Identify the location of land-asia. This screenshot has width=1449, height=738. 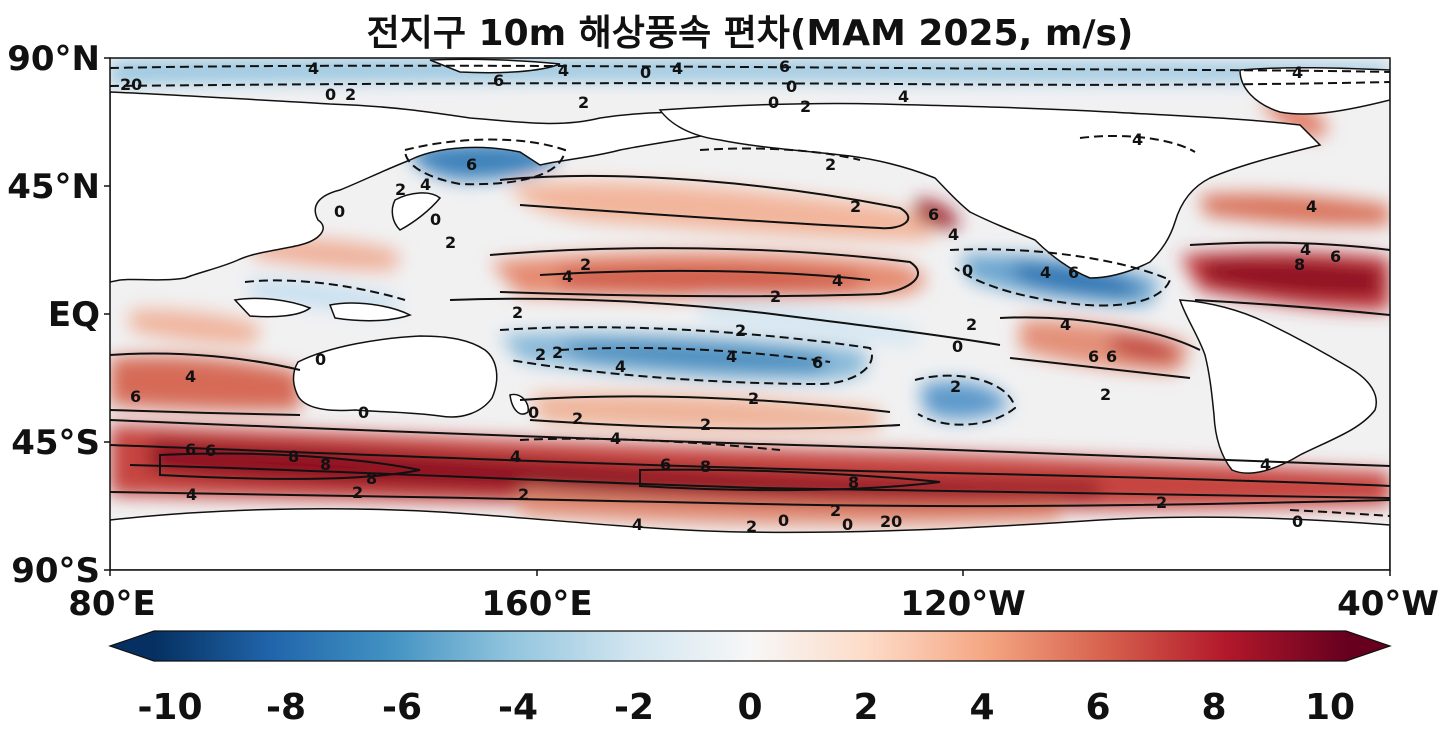
(423, 187).